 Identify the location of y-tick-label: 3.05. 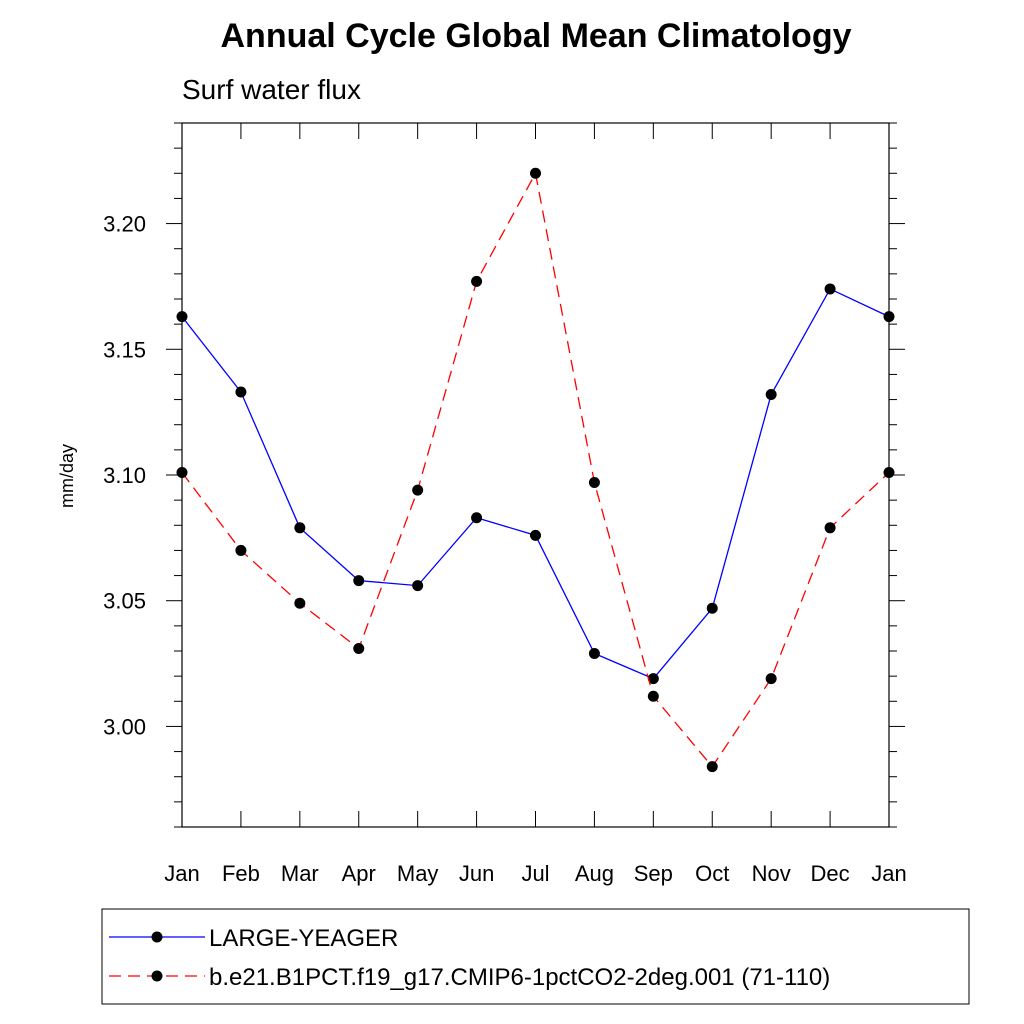
(124, 601).